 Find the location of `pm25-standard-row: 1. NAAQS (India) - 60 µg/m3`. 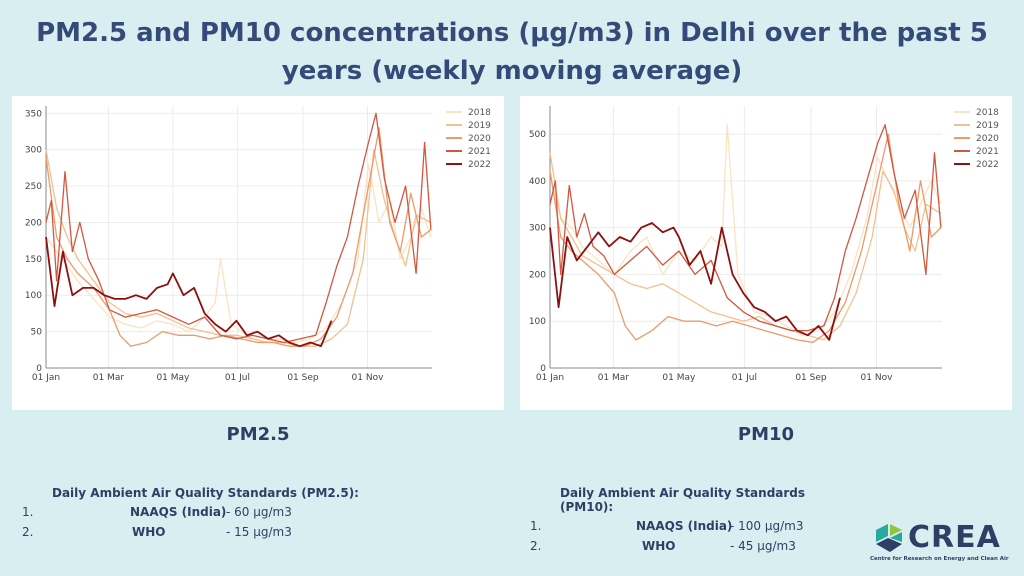

pm25-standard-row: 1. NAAQS (India) - 60 µg/m3 is located at coordinates (262, 515).